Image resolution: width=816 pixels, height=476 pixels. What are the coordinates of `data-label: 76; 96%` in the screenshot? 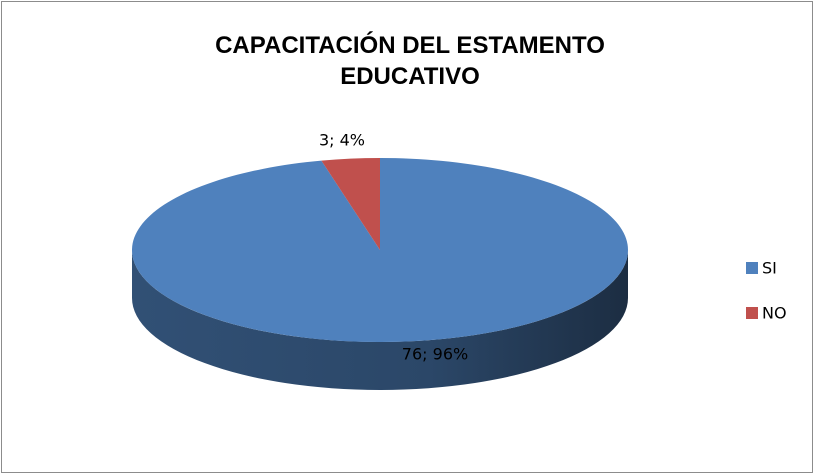 It's located at (435, 354).